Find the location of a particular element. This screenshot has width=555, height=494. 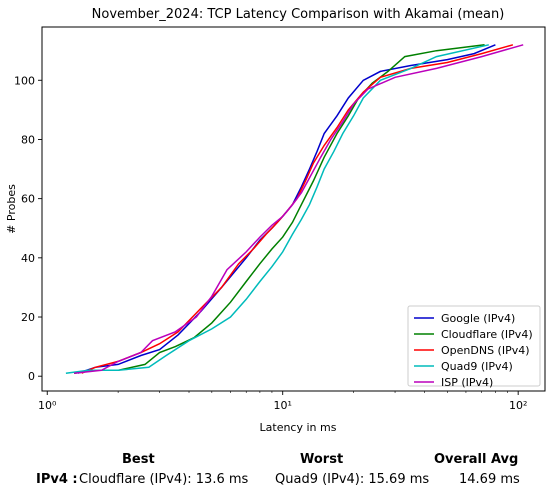

worst-value: Quad9 (IPv4): 15.69 ms is located at coordinates (352, 479).